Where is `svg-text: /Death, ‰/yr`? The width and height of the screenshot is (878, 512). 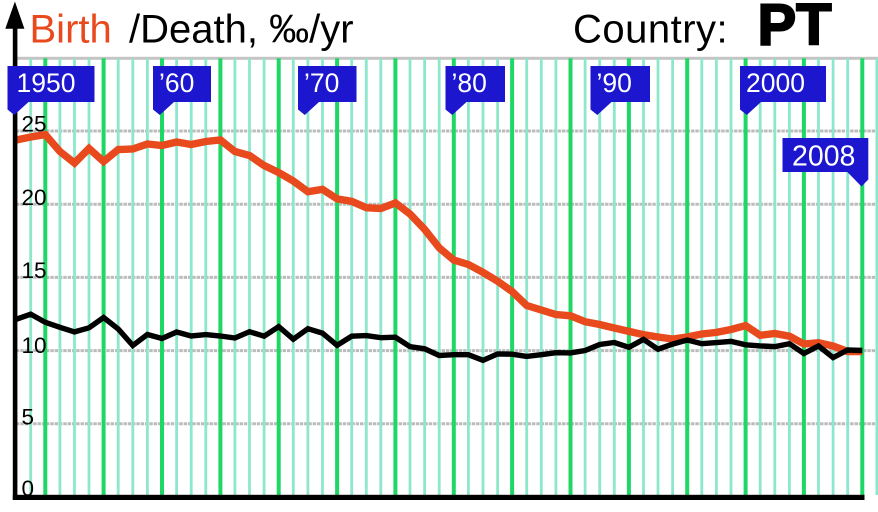 svg-text: /Death, ‰/yr is located at coordinates (241, 30).